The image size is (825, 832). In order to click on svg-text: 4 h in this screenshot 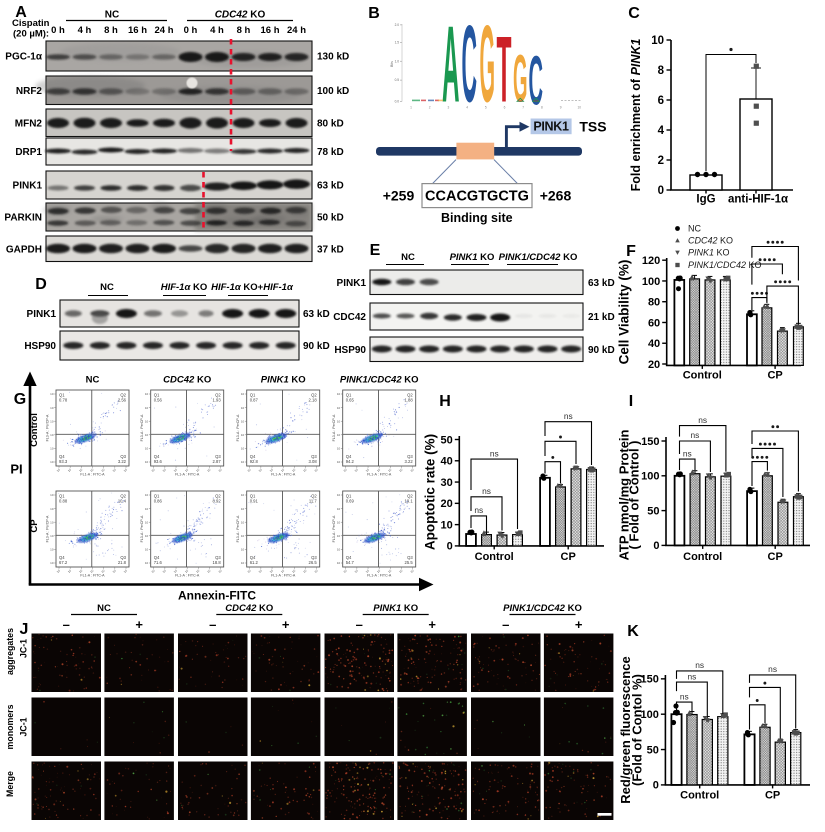, I will do `click(85, 30)`.